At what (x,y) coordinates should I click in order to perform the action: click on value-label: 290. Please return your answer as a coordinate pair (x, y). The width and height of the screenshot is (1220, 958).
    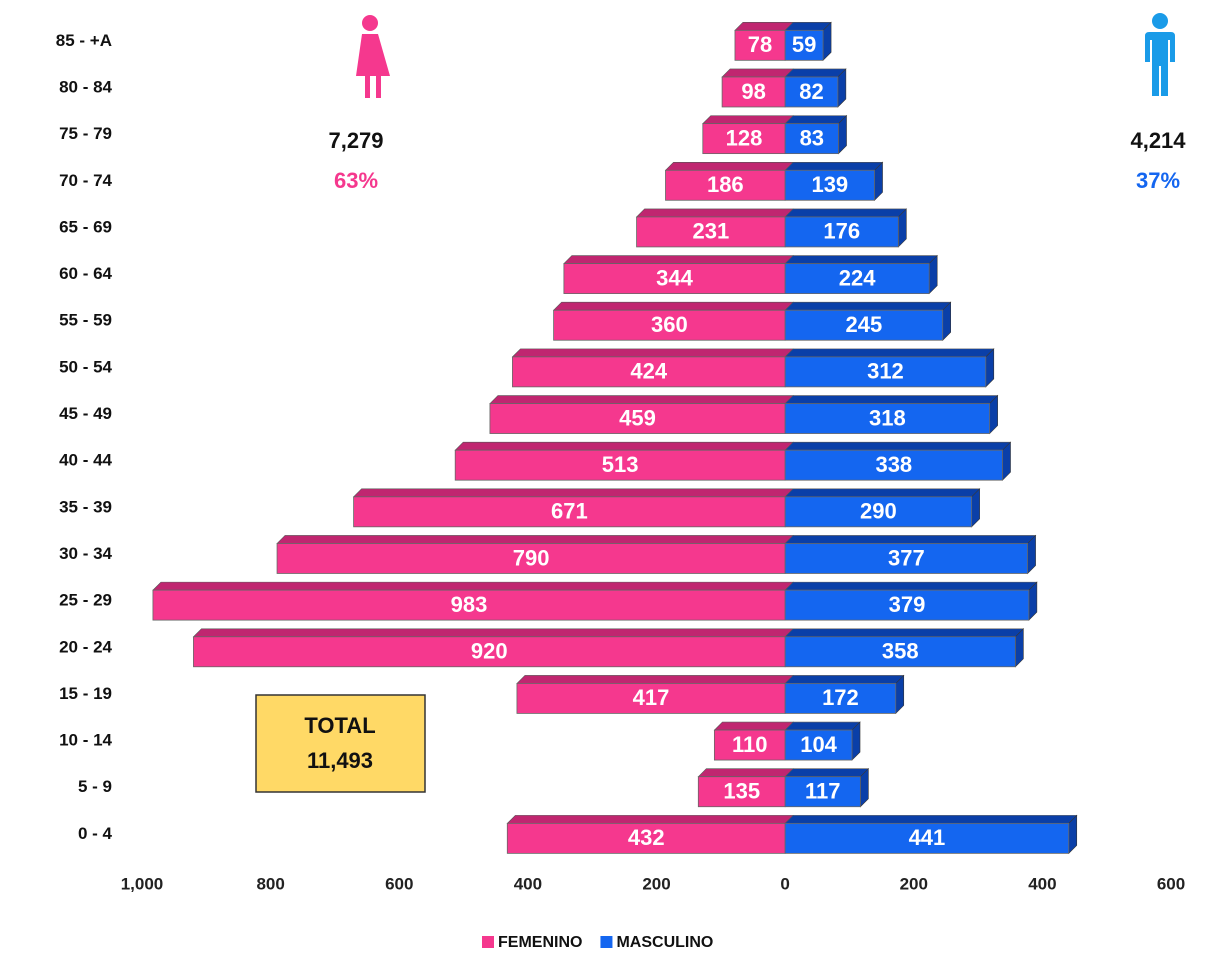
    Looking at the image, I should click on (878, 511).